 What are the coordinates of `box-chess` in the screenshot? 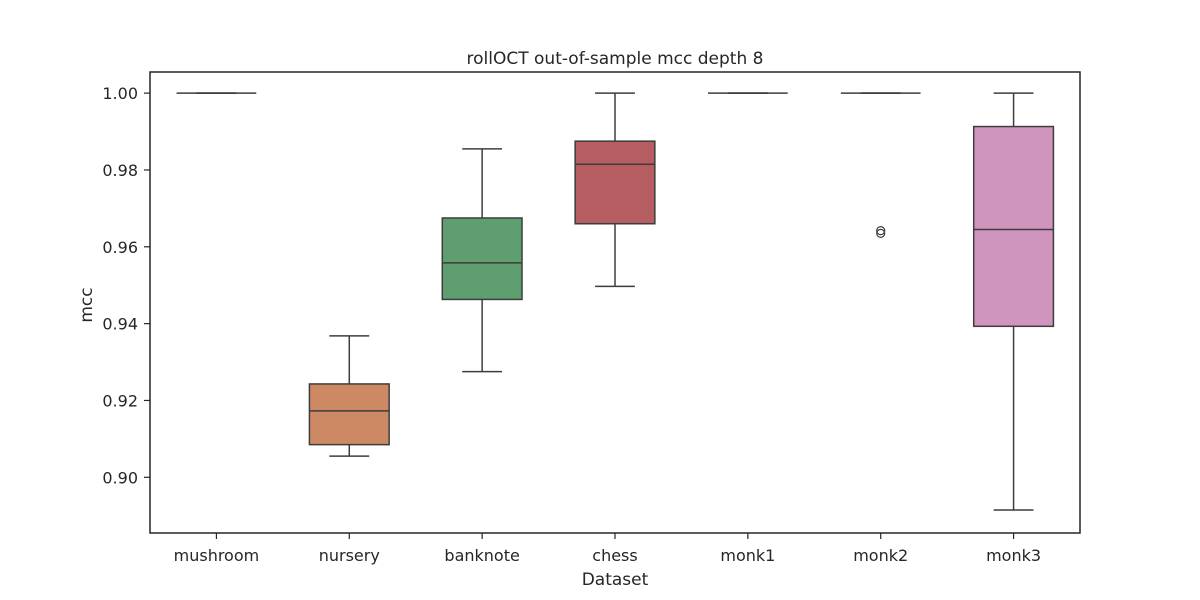 It's located at (615, 190).